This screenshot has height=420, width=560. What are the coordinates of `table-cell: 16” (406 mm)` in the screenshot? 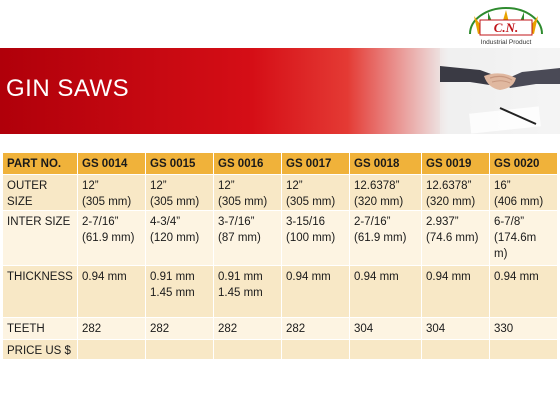 It's located at (523, 192).